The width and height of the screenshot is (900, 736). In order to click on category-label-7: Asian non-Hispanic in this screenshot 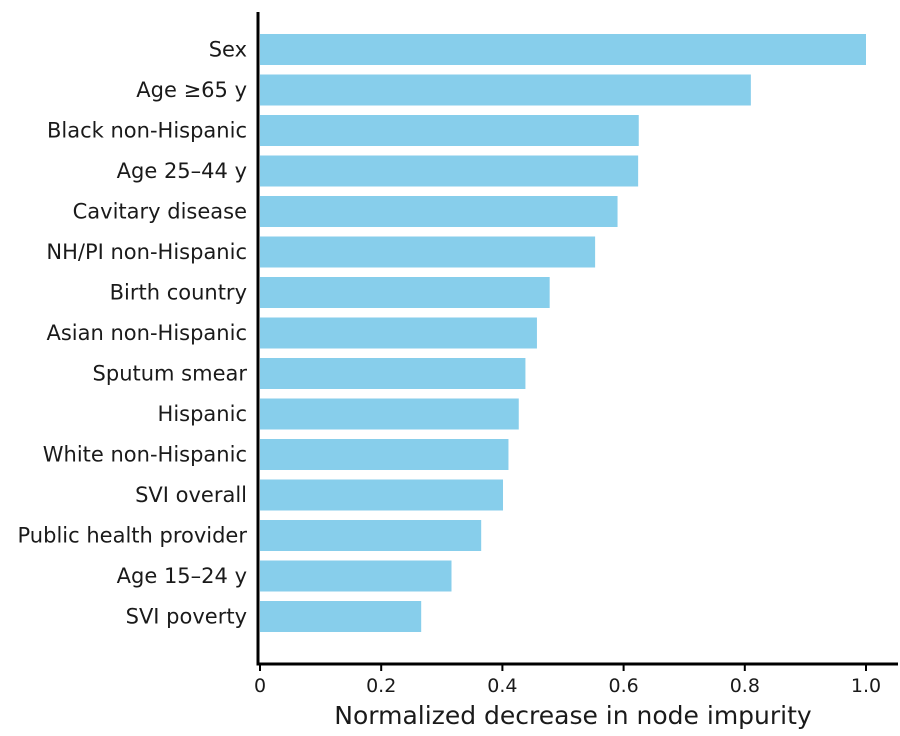, I will do `click(147, 333)`.